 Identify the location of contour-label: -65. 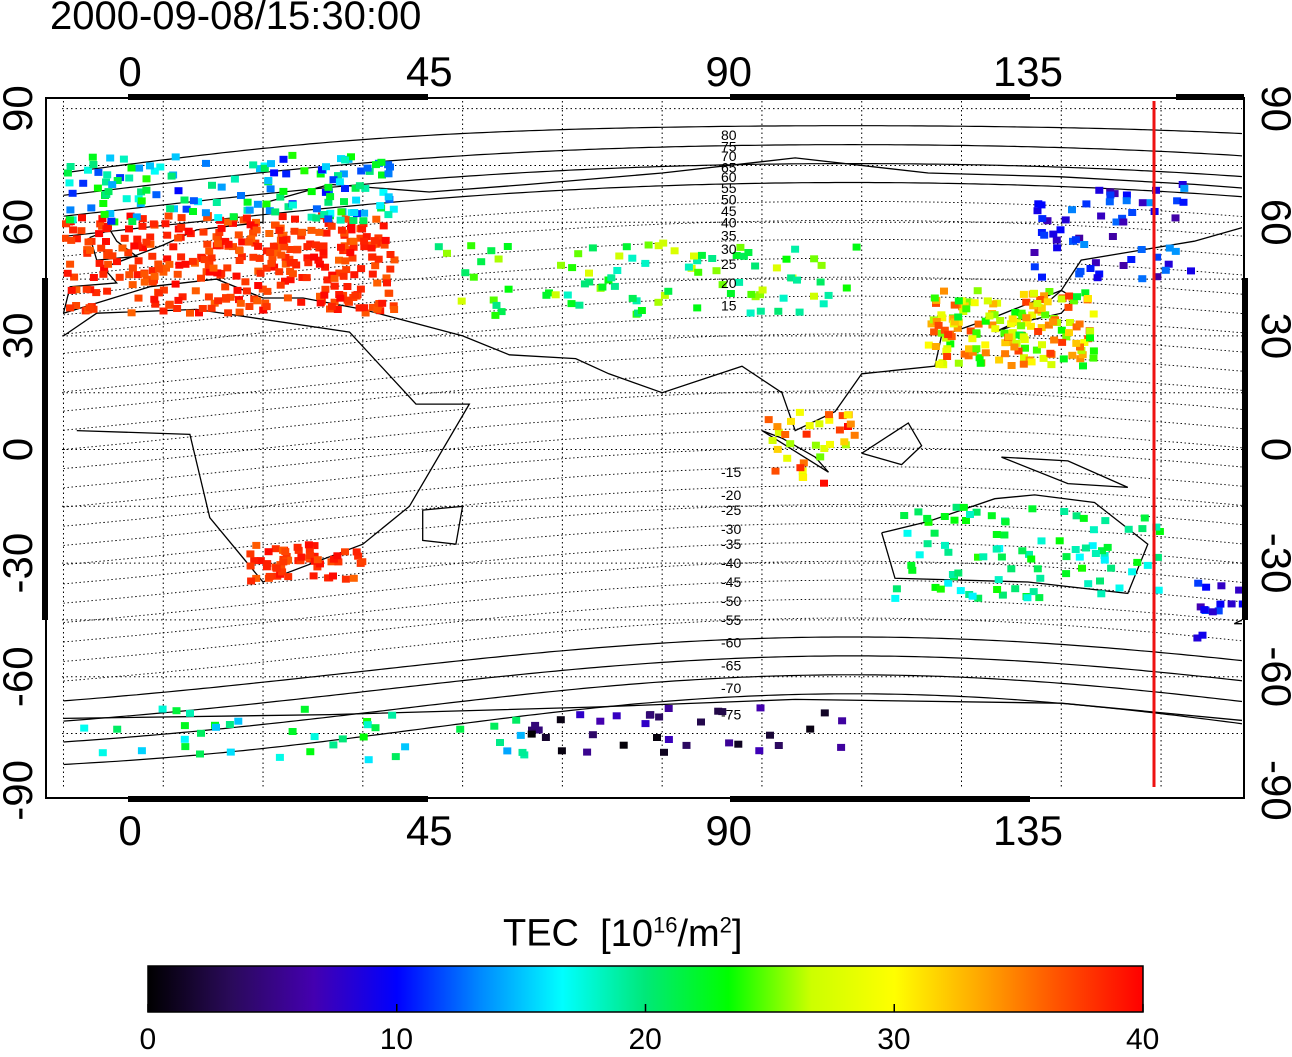
(731, 665).